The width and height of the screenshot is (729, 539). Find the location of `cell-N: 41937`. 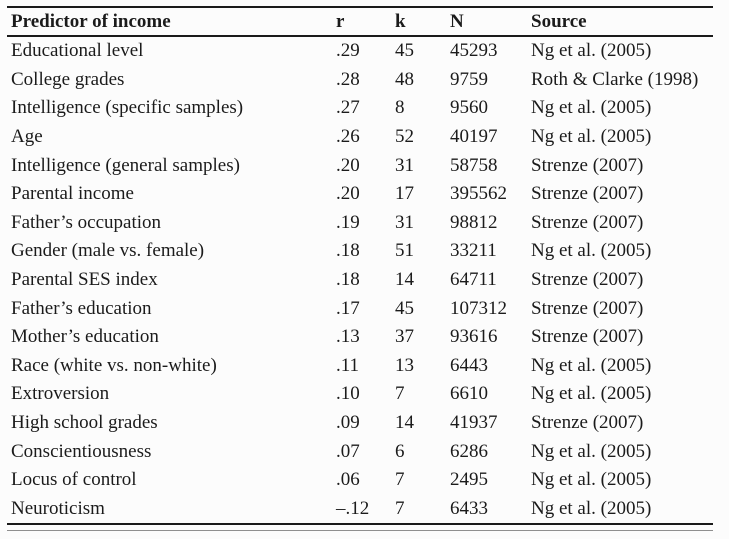

cell-N: 41937 is located at coordinates (474, 423).